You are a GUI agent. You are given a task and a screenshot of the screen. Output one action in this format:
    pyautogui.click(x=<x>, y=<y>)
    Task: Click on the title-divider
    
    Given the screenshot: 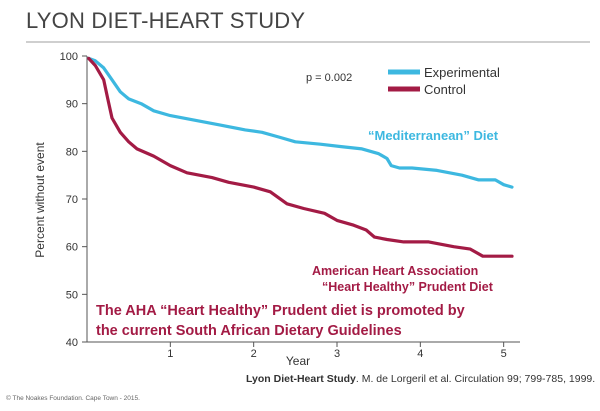 What is the action you would take?
    pyautogui.click(x=308, y=42)
    